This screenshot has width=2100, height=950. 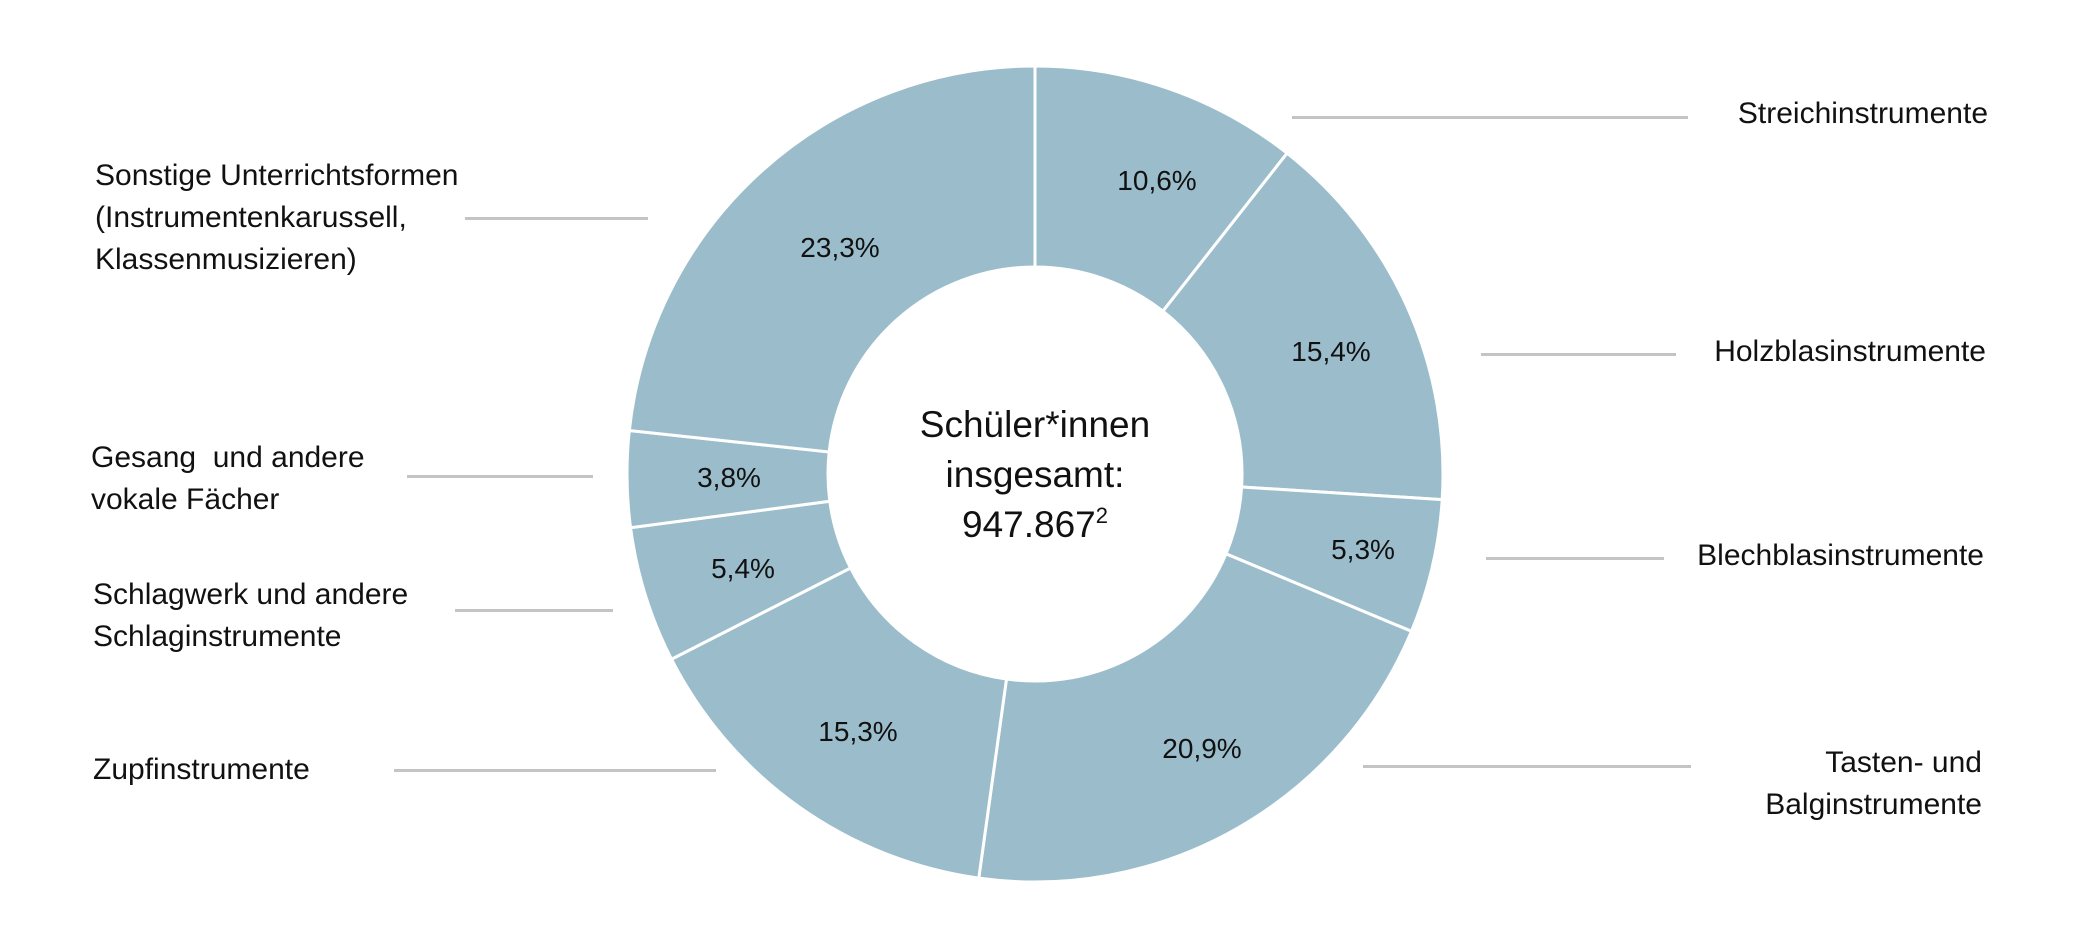 I want to click on label-schlagwerk: Schlagwerk und andere Schlaginstrumente, so click(x=251, y=615).